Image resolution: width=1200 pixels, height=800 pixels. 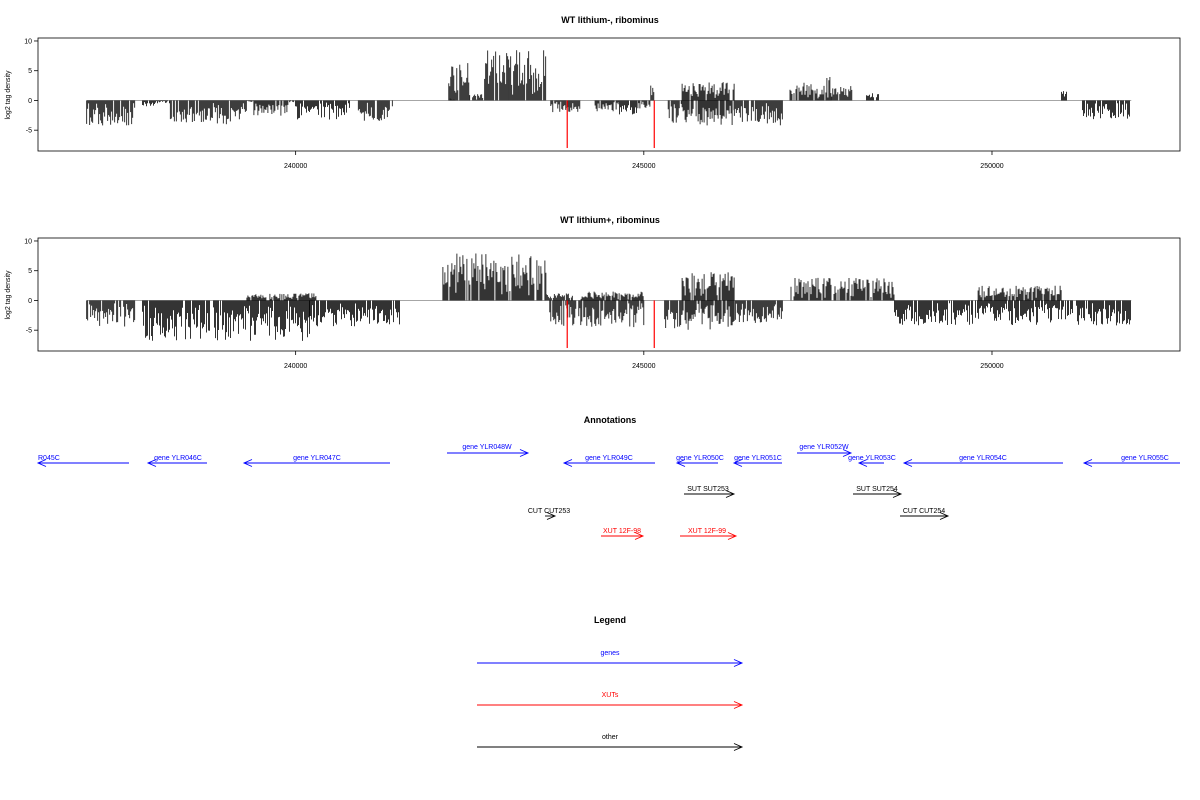 I want to click on legend-label: other, so click(x=610, y=737).